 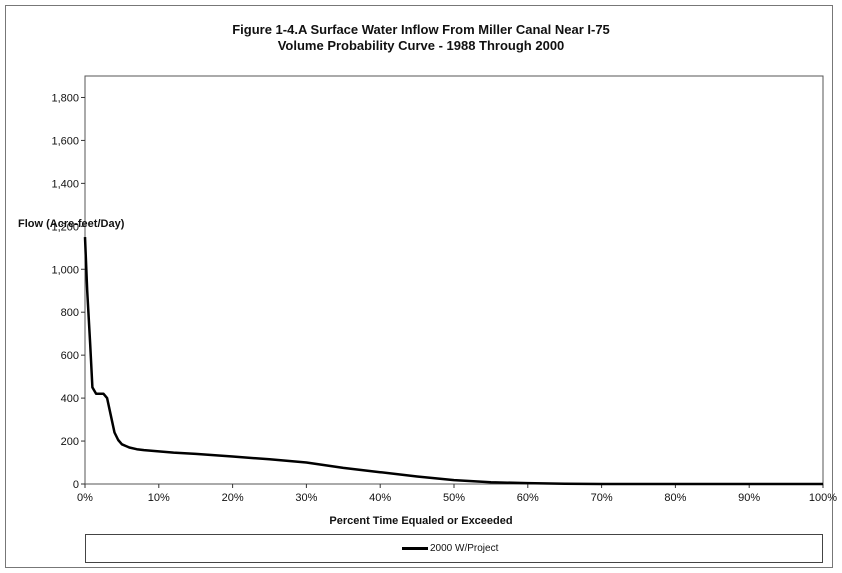 I want to click on x-tick-label: 60%, so click(x=528, y=498).